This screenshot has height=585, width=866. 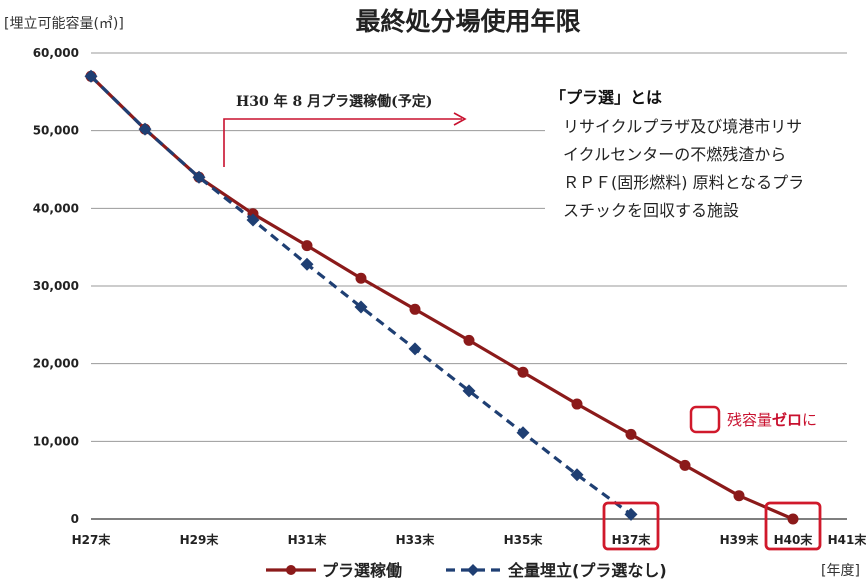 I want to click on x-tick-label: H39末, so click(x=740, y=539).